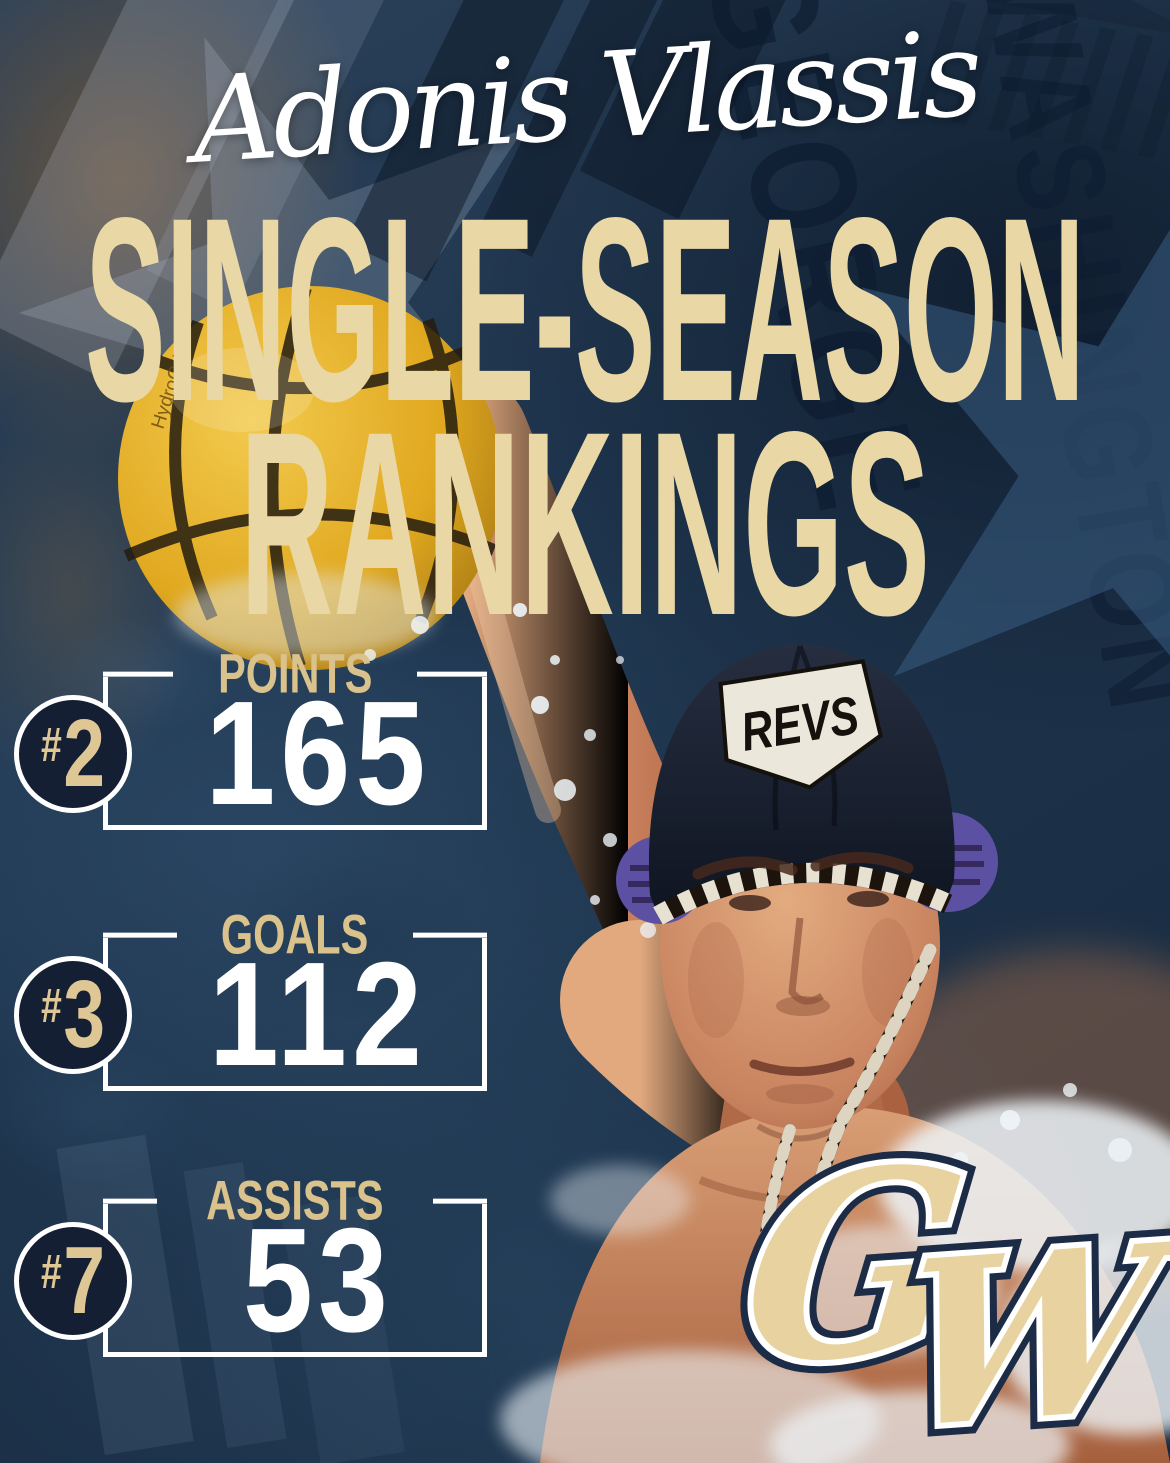 This screenshot has width=1170, height=1463. I want to click on stat-label: POINTS, so click(295, 673).